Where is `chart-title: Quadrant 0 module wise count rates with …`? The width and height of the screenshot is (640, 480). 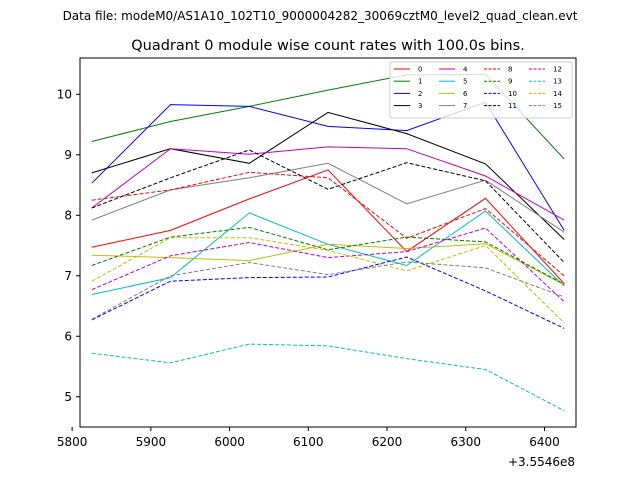
chart-title: Quadrant 0 module wise count rates with … is located at coordinates (328, 46).